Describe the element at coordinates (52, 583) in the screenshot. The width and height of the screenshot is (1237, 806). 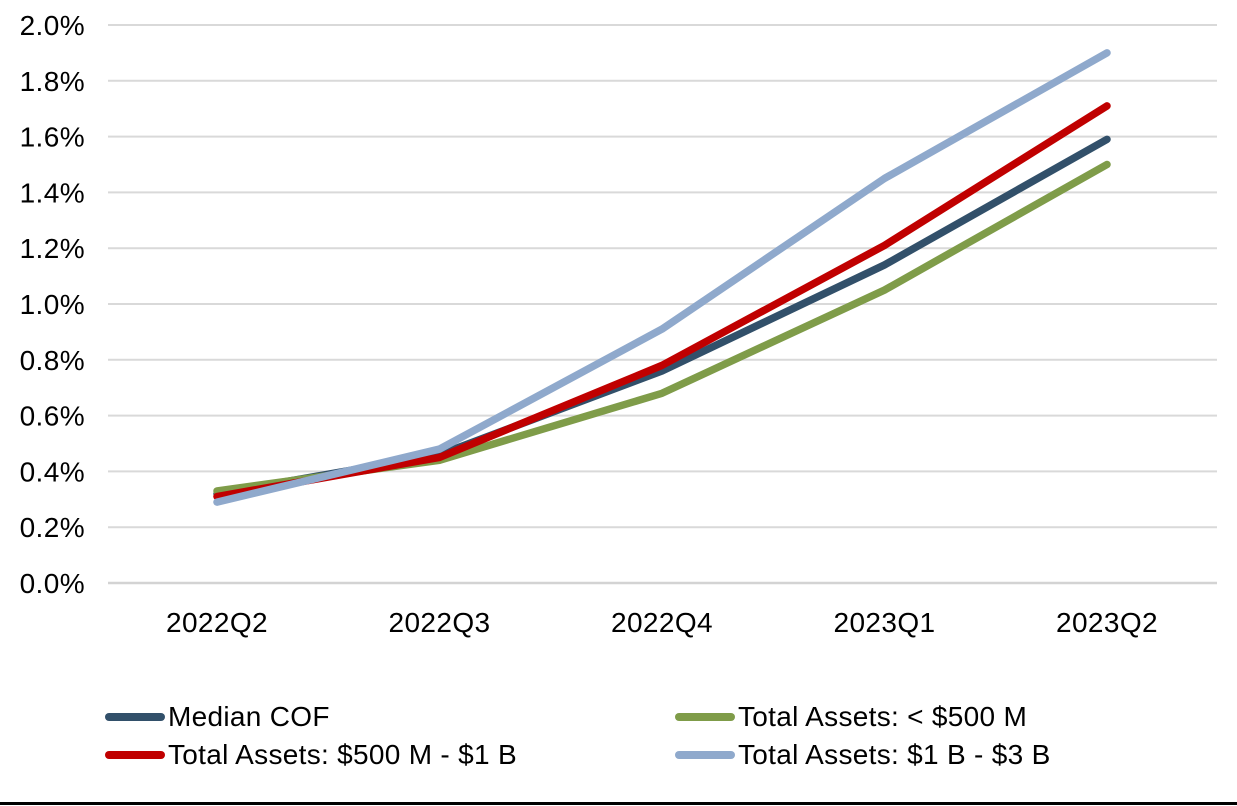
I see `y-tick-label: 0.0%` at that location.